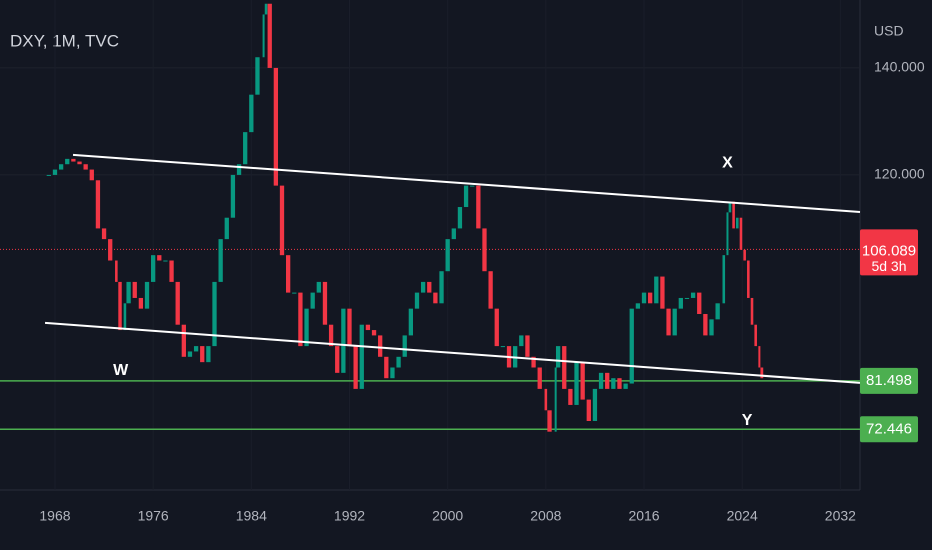 This screenshot has height=550, width=932. Describe the element at coordinates (447, 516) in the screenshot. I see `x-tick-label: 2000` at that location.